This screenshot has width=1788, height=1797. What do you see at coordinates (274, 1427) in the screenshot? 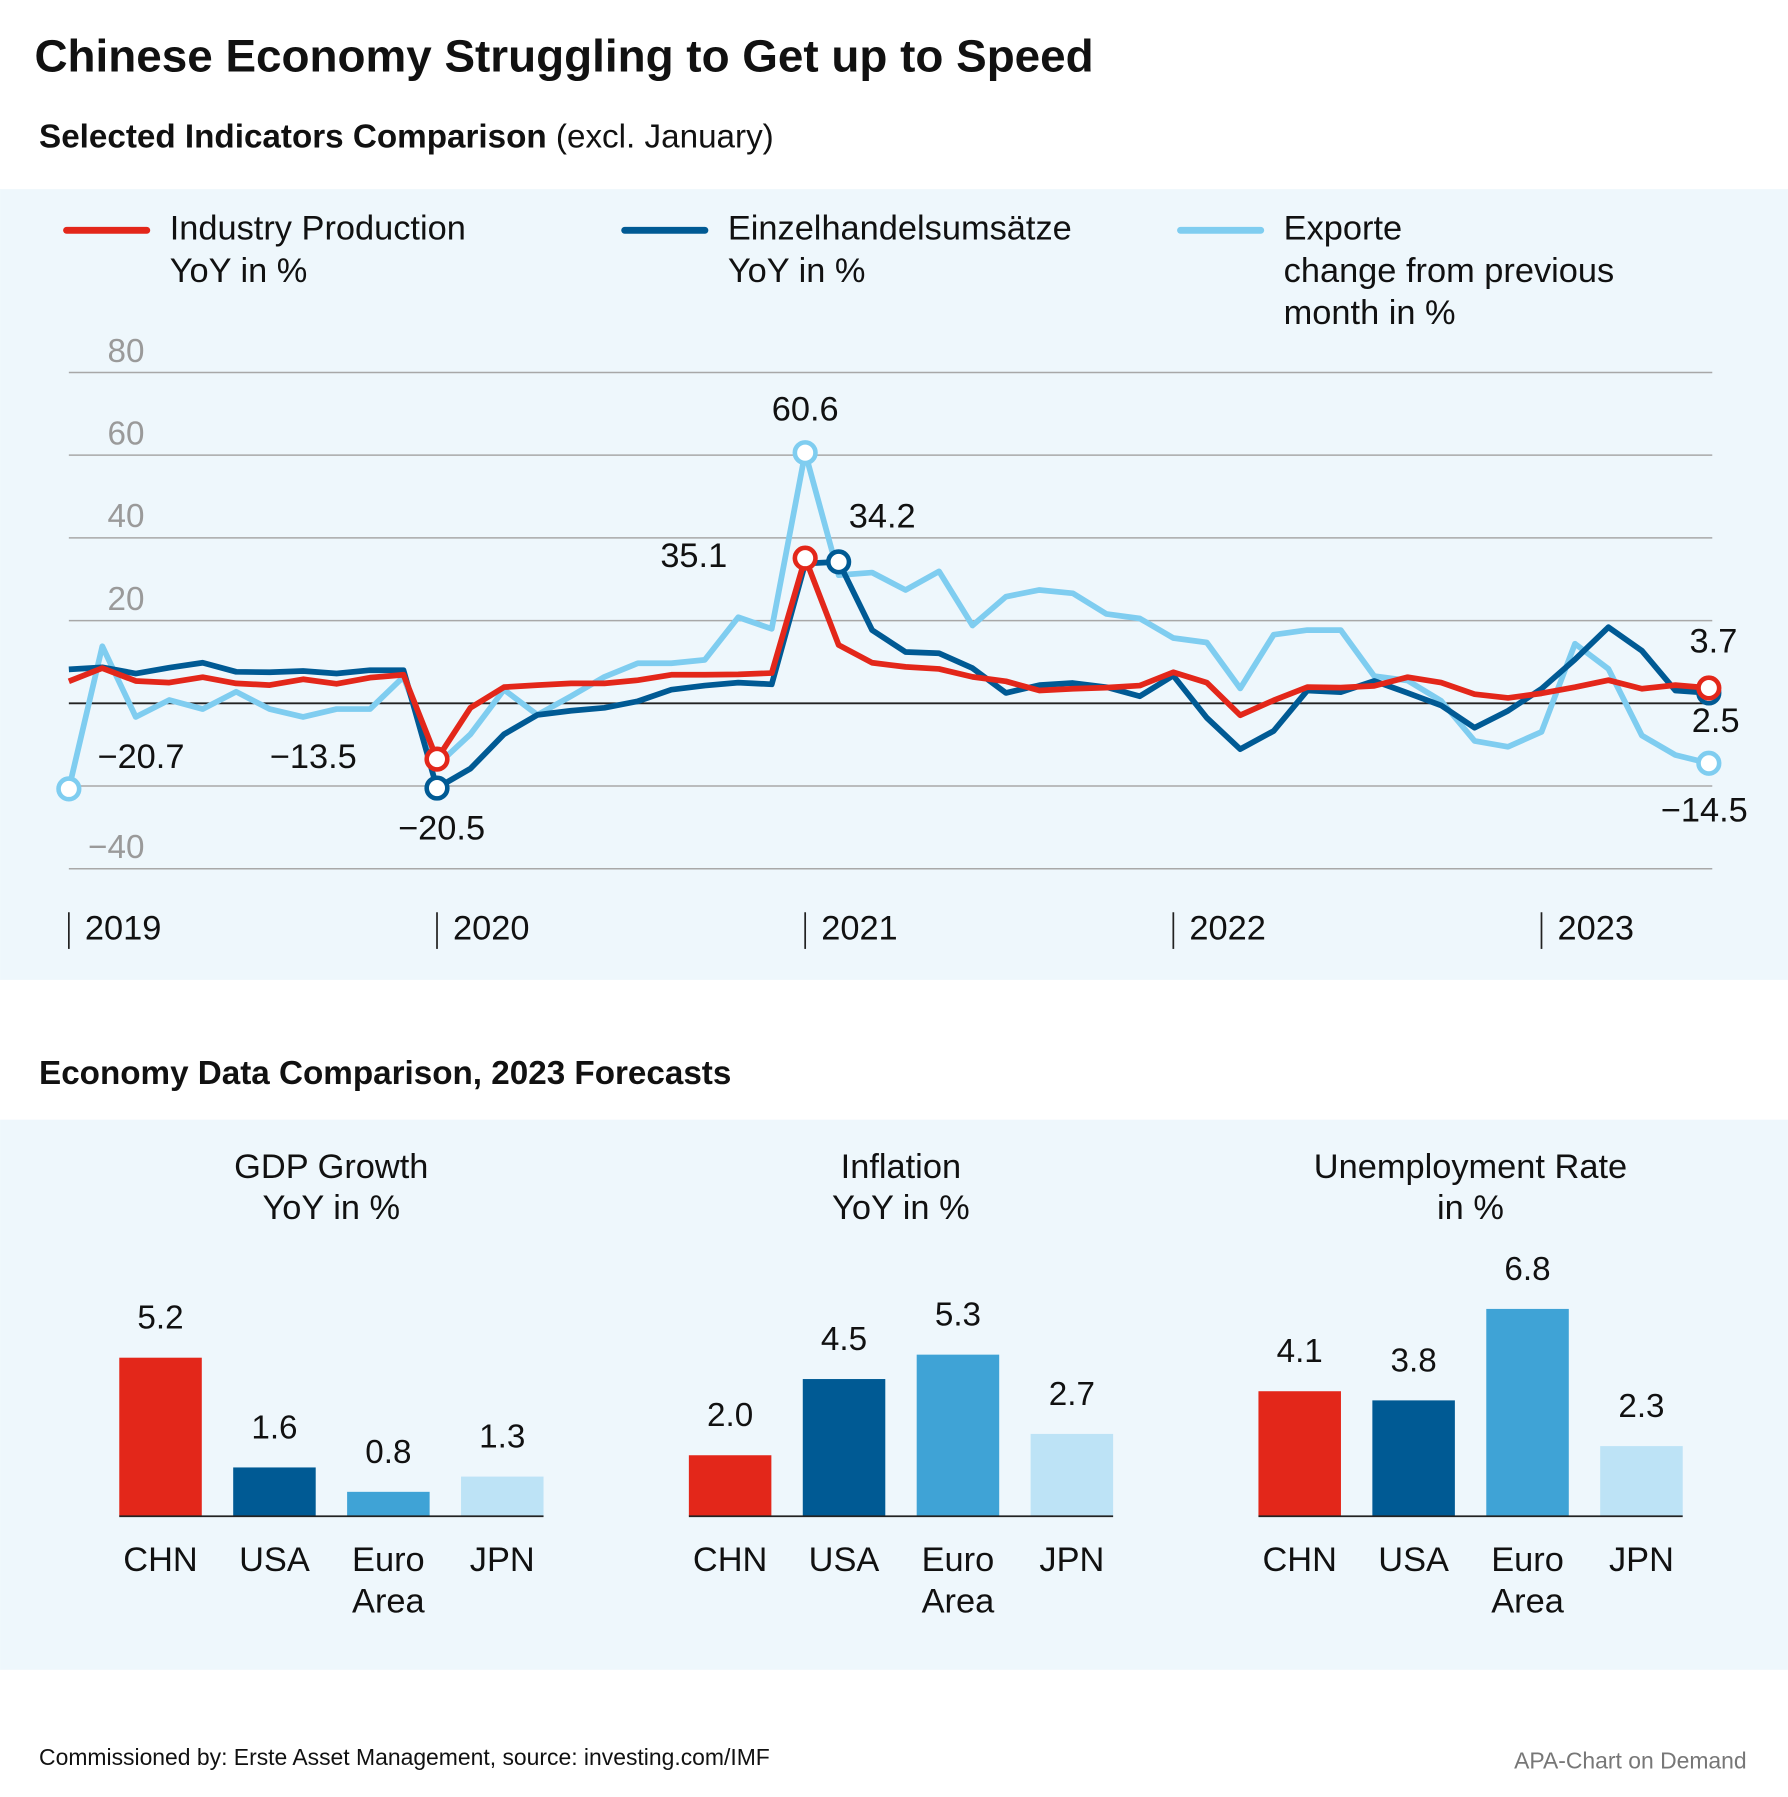
I see `data-label: 1.6` at bounding box center [274, 1427].